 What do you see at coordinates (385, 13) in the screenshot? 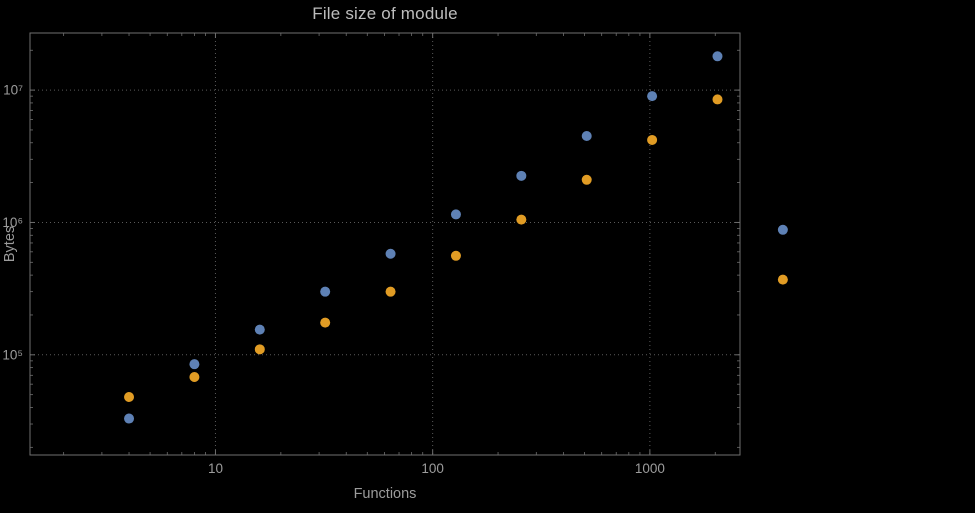
I see `chart-title: File size of module` at bounding box center [385, 13].